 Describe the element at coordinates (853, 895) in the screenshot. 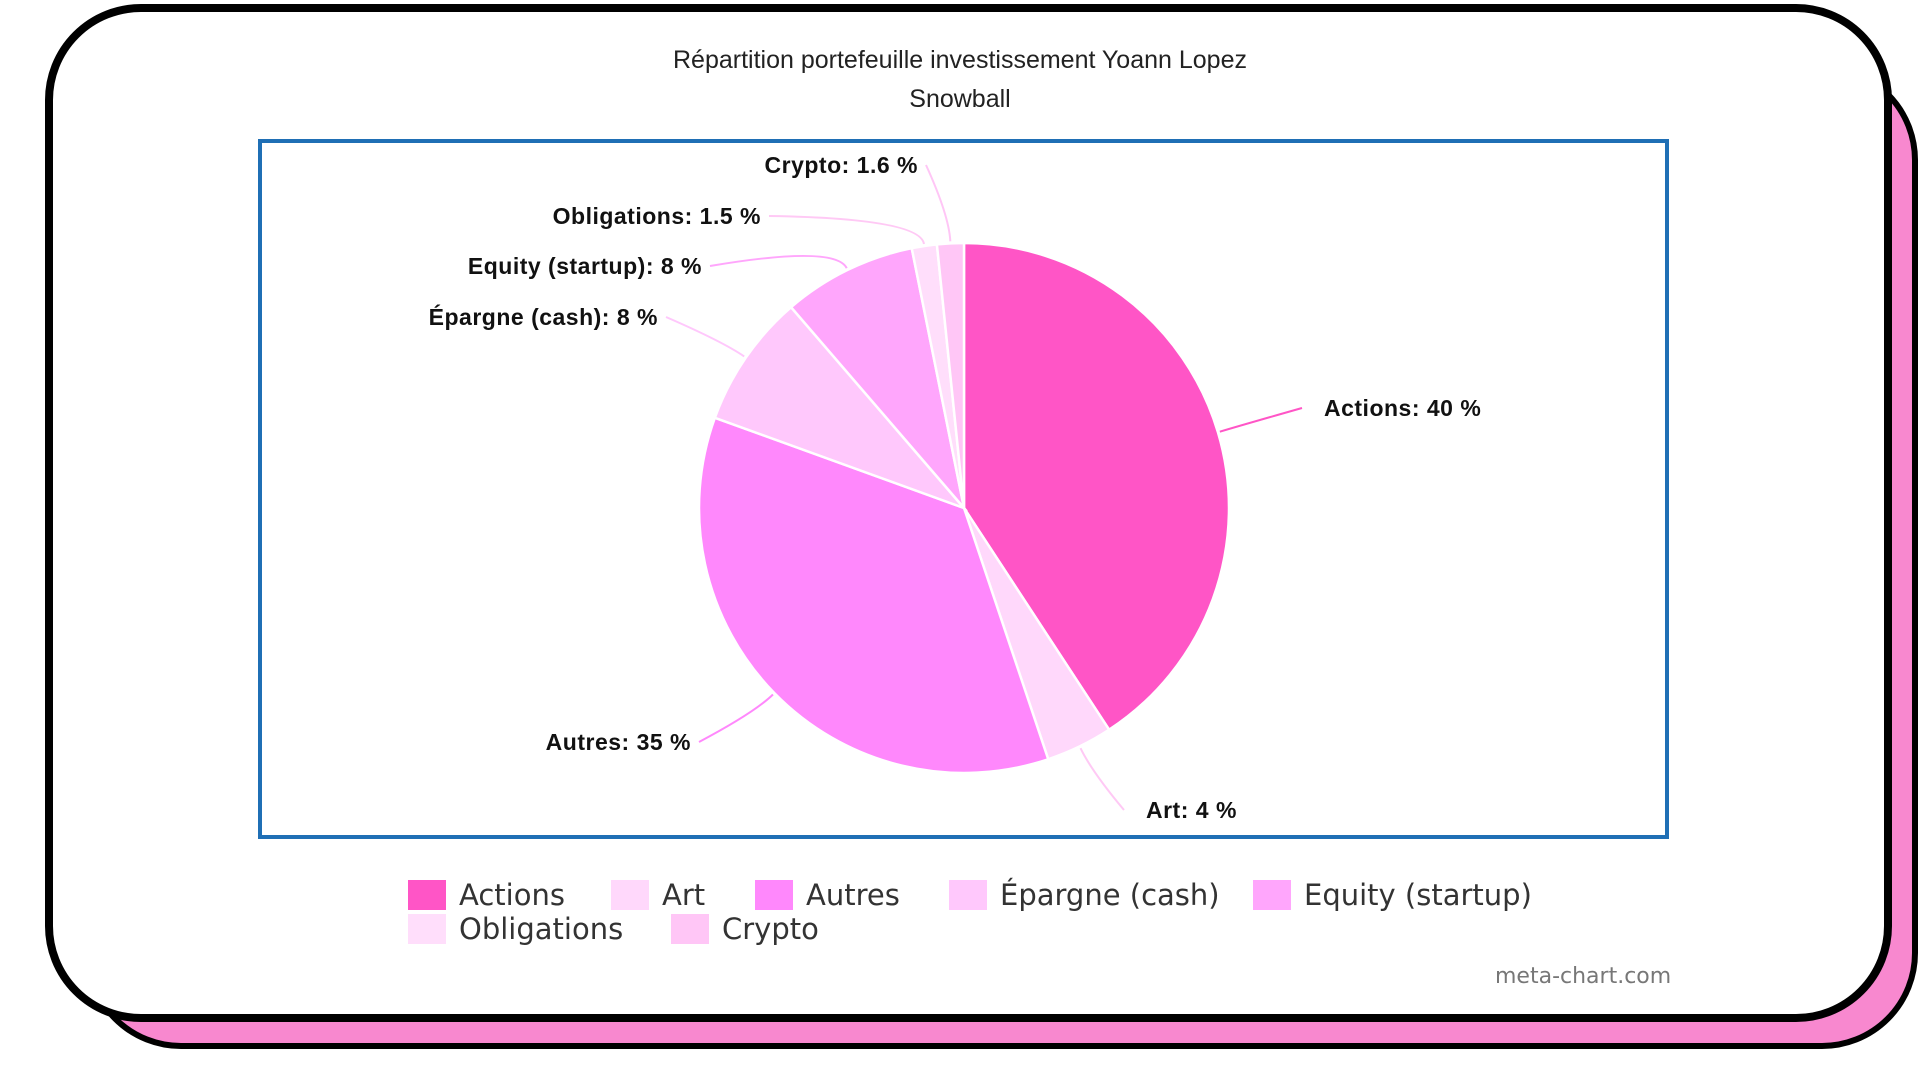

I see `legend-label-2: Autres` at that location.